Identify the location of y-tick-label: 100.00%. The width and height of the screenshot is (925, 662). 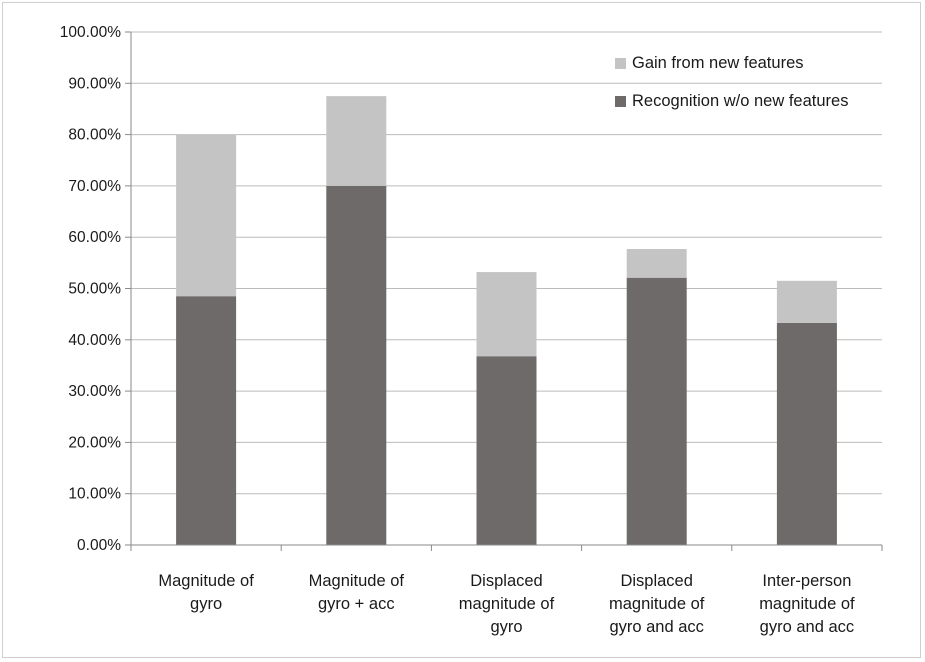
(90, 32).